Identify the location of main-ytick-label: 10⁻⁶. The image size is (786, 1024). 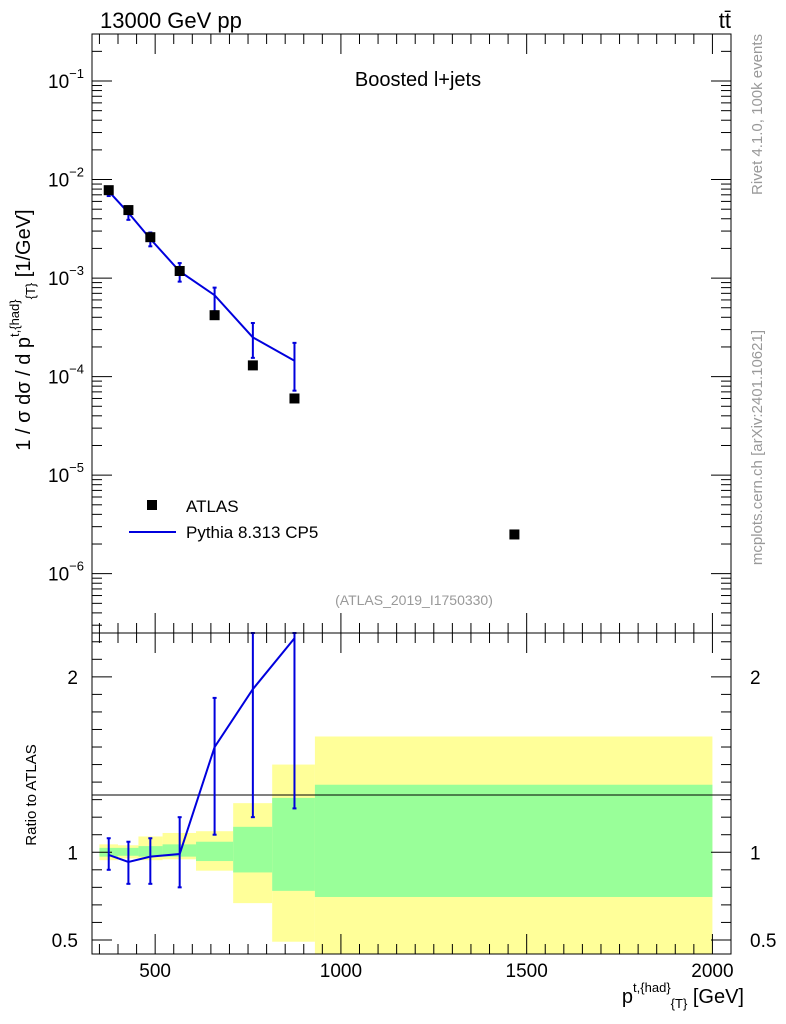
(66, 572).